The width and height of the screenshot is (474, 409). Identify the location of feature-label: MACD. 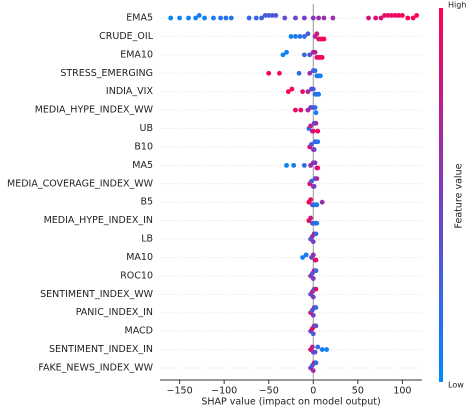
(139, 331).